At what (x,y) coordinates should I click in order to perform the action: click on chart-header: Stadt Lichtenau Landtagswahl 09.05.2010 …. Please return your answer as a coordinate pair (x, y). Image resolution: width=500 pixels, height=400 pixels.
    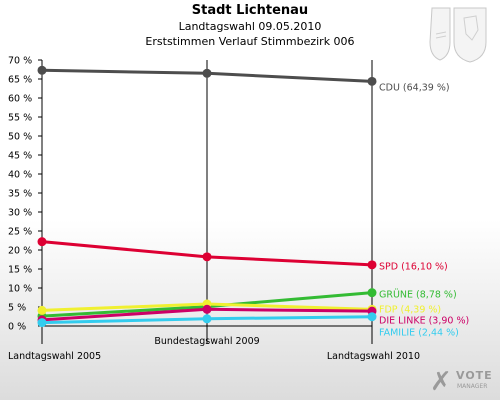
    Looking at the image, I should click on (250, 24).